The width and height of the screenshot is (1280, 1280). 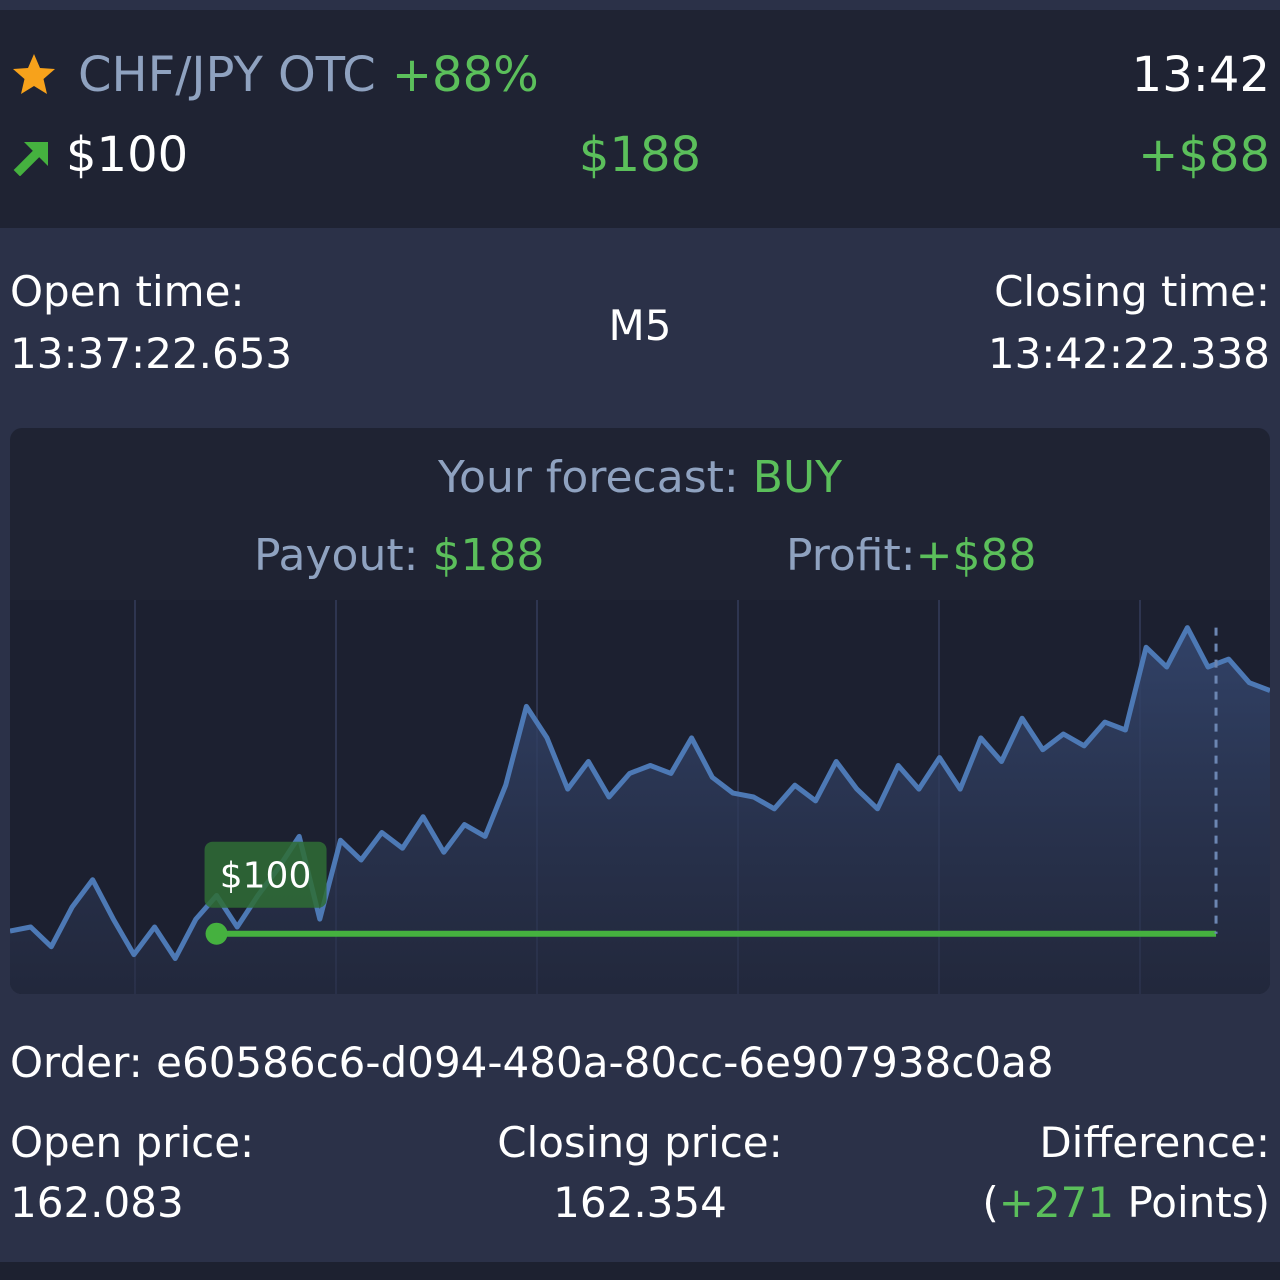 What do you see at coordinates (1204, 155) in the screenshot?
I see `profit-amount: +$88` at bounding box center [1204, 155].